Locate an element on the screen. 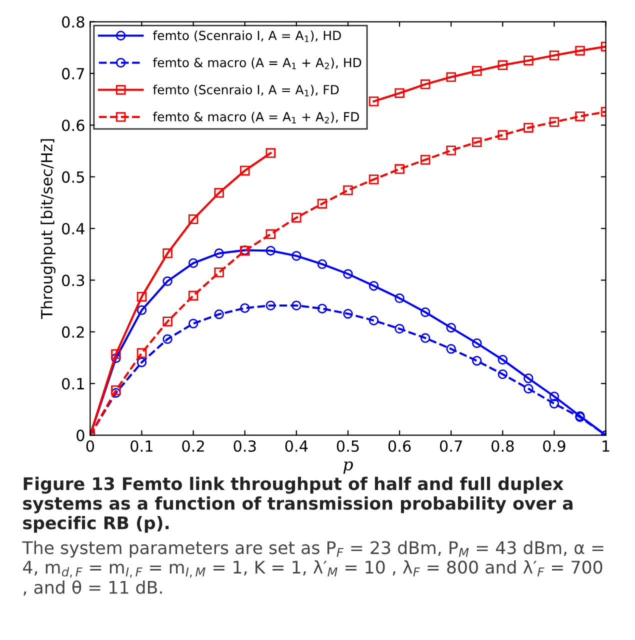 Image resolution: width=635 pixels, height=640 pixels. y-tick-label: 0.5 is located at coordinates (73, 177).